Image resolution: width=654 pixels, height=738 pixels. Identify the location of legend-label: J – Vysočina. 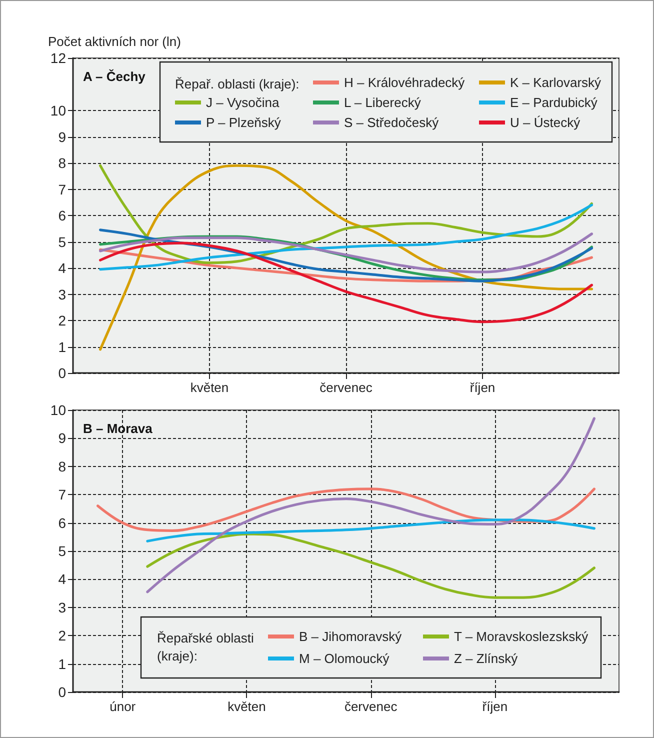
(243, 102).